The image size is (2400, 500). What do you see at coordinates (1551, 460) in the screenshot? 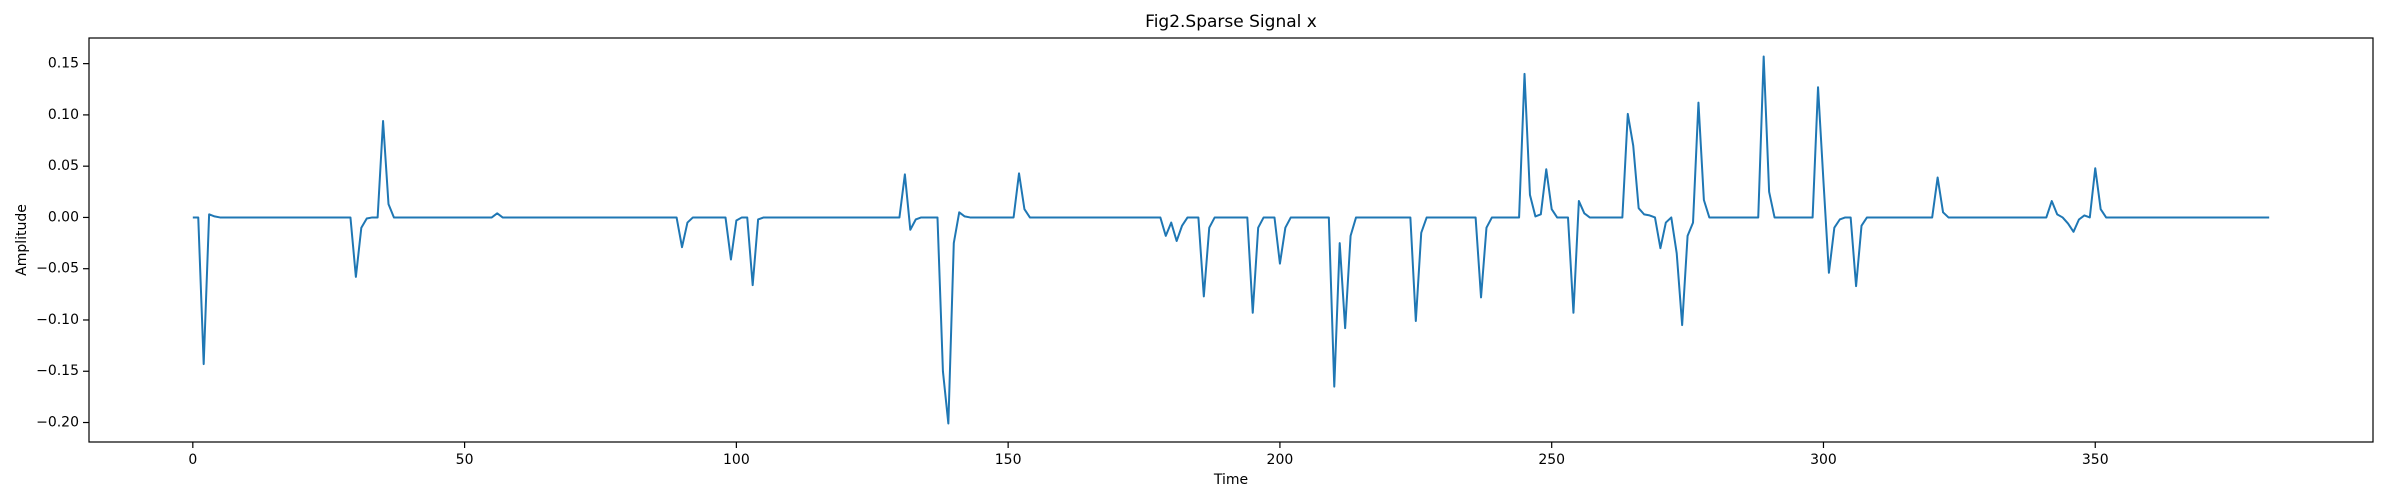
I see `x-tick-label: 250` at bounding box center [1551, 460].